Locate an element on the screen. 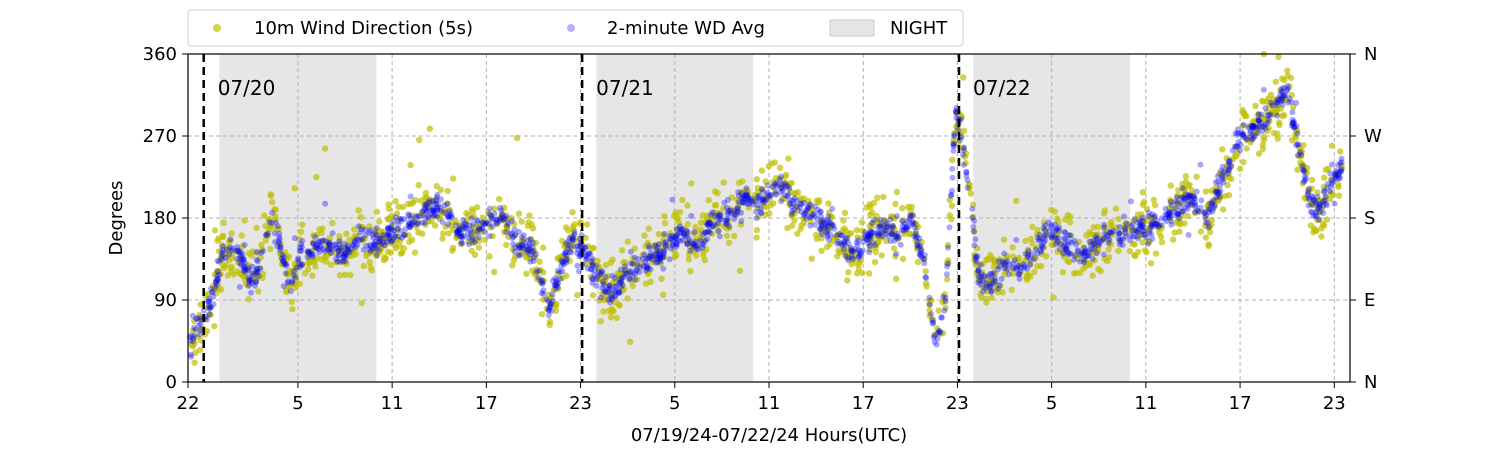 The width and height of the screenshot is (1500, 450). x-tick-label-10: 11 is located at coordinates (1145, 403).